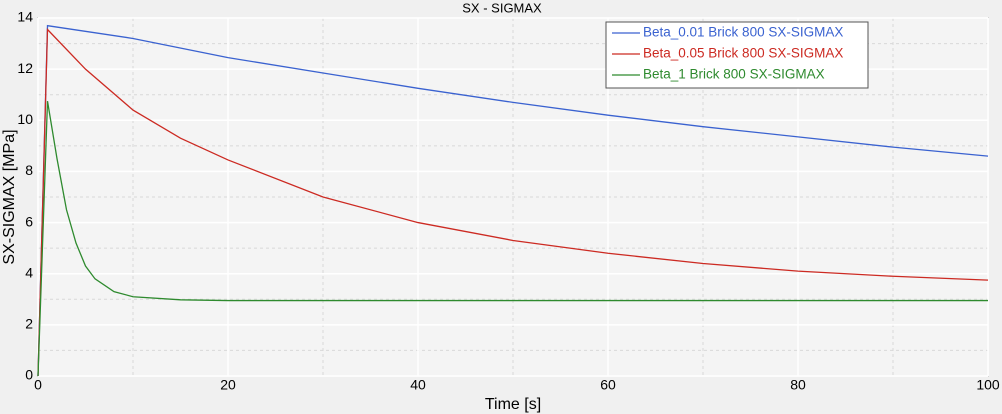 Image resolution: width=1002 pixels, height=414 pixels. I want to click on legend-label: Beta_0.01 Brick 800 SX-SIGMAX, so click(743, 32).